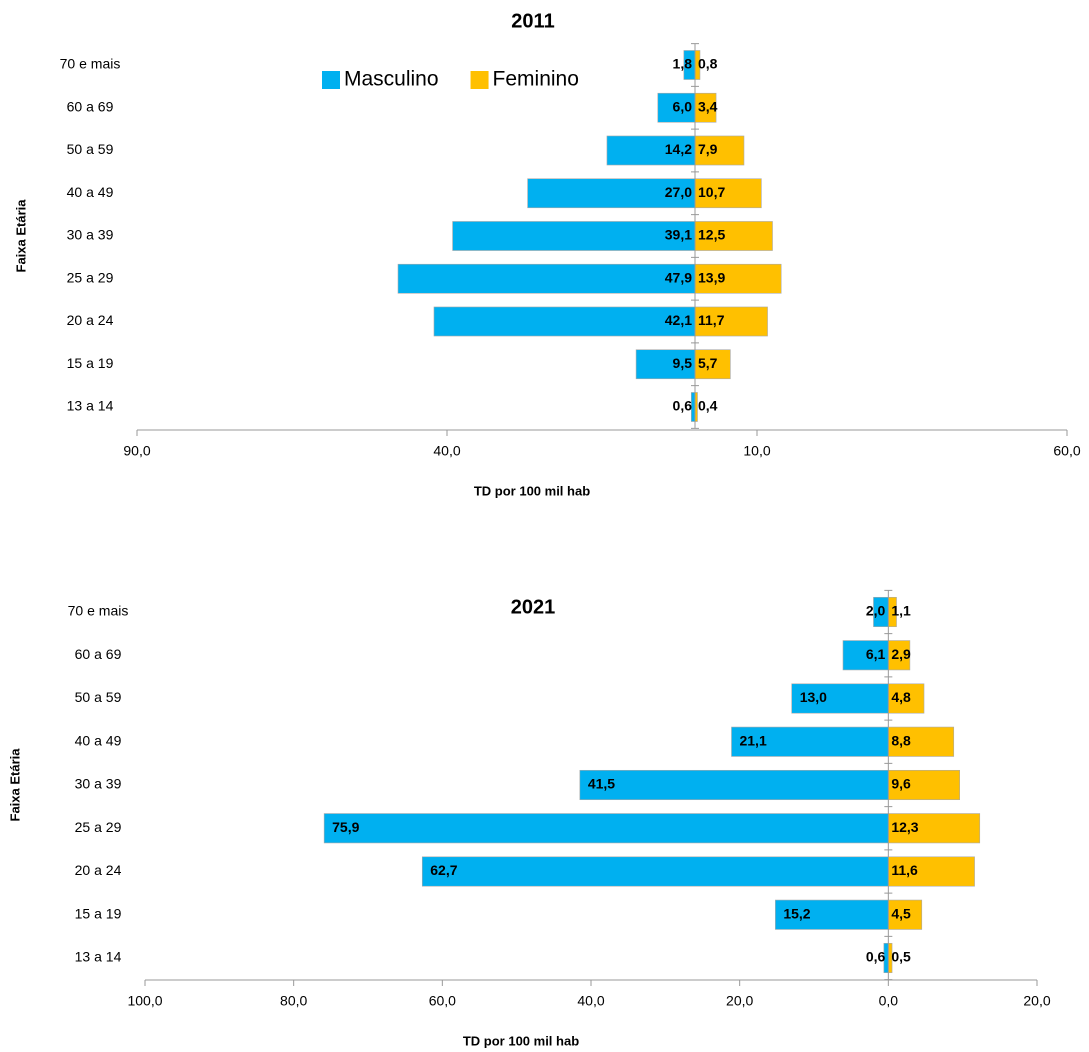 The width and height of the screenshot is (1089, 1052). What do you see at coordinates (901, 611) in the screenshot?
I see `value-label: 1,1` at bounding box center [901, 611].